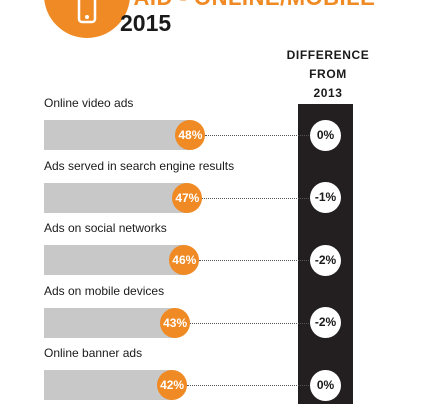 Image resolution: width=427 pixels, height=404 pixels. I want to click on difference-header: DIFFERENCE FROM 2013, so click(328, 74).